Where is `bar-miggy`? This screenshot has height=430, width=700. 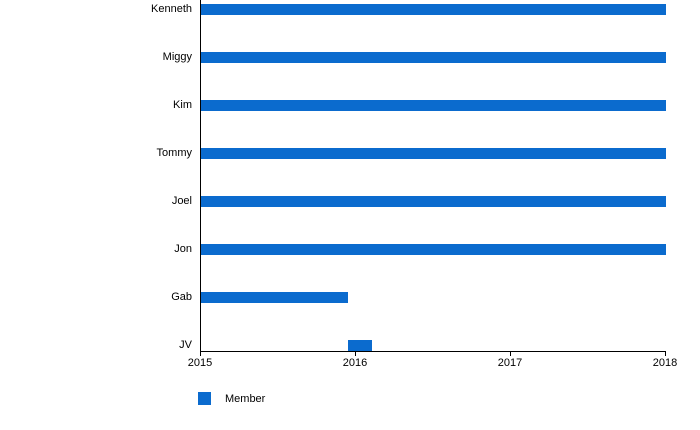 bar-miggy is located at coordinates (433, 57).